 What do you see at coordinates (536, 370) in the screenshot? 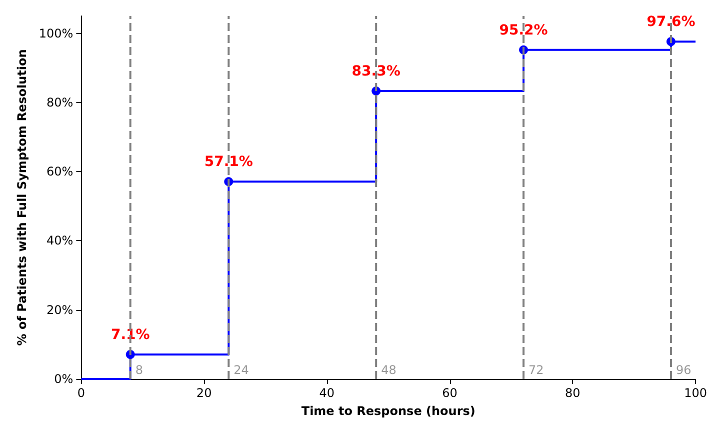
I see `ref-line-label: 72` at bounding box center [536, 370].